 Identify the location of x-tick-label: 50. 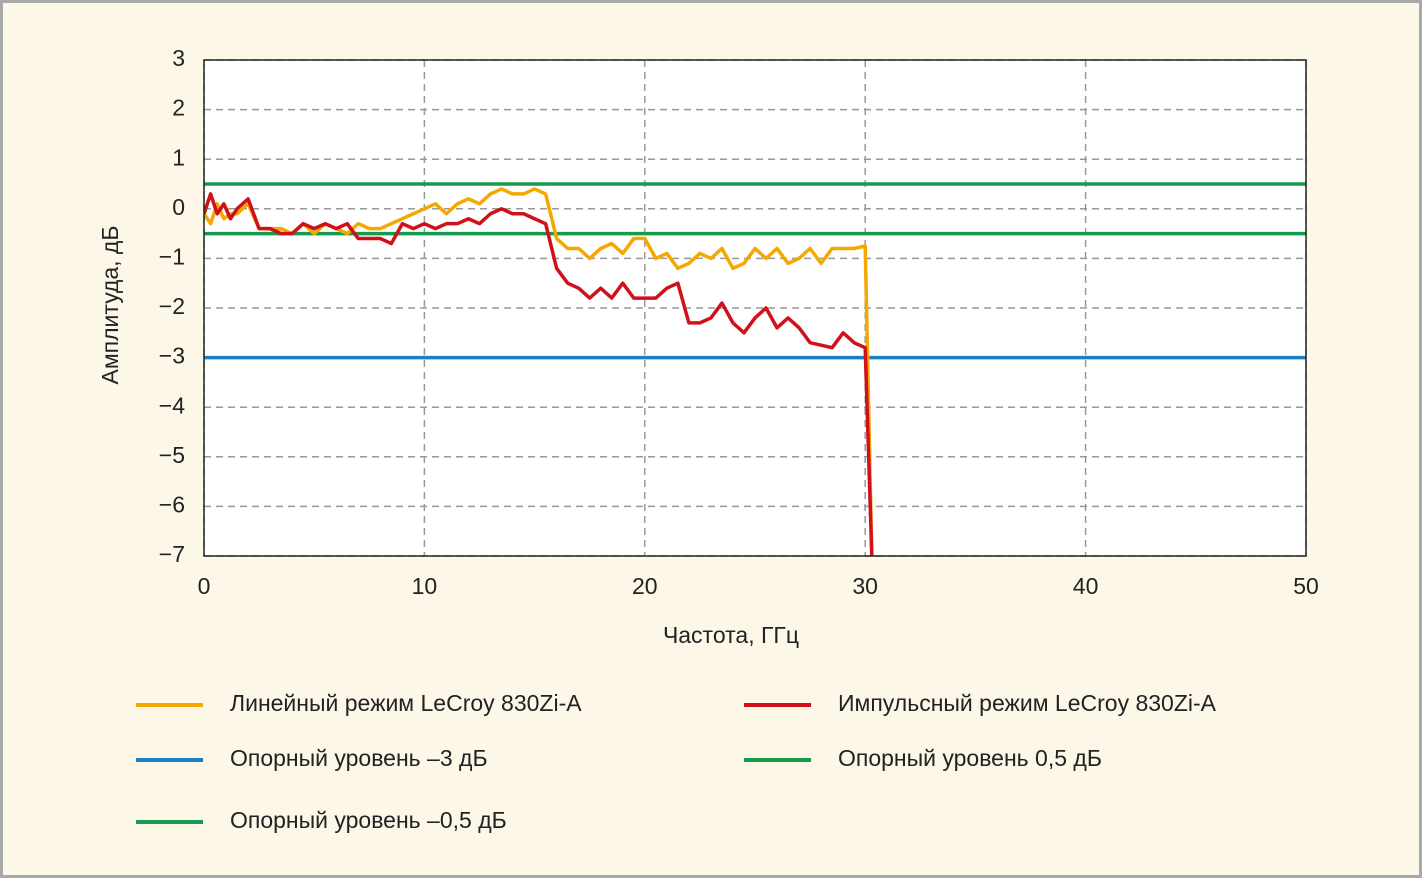
(1306, 586).